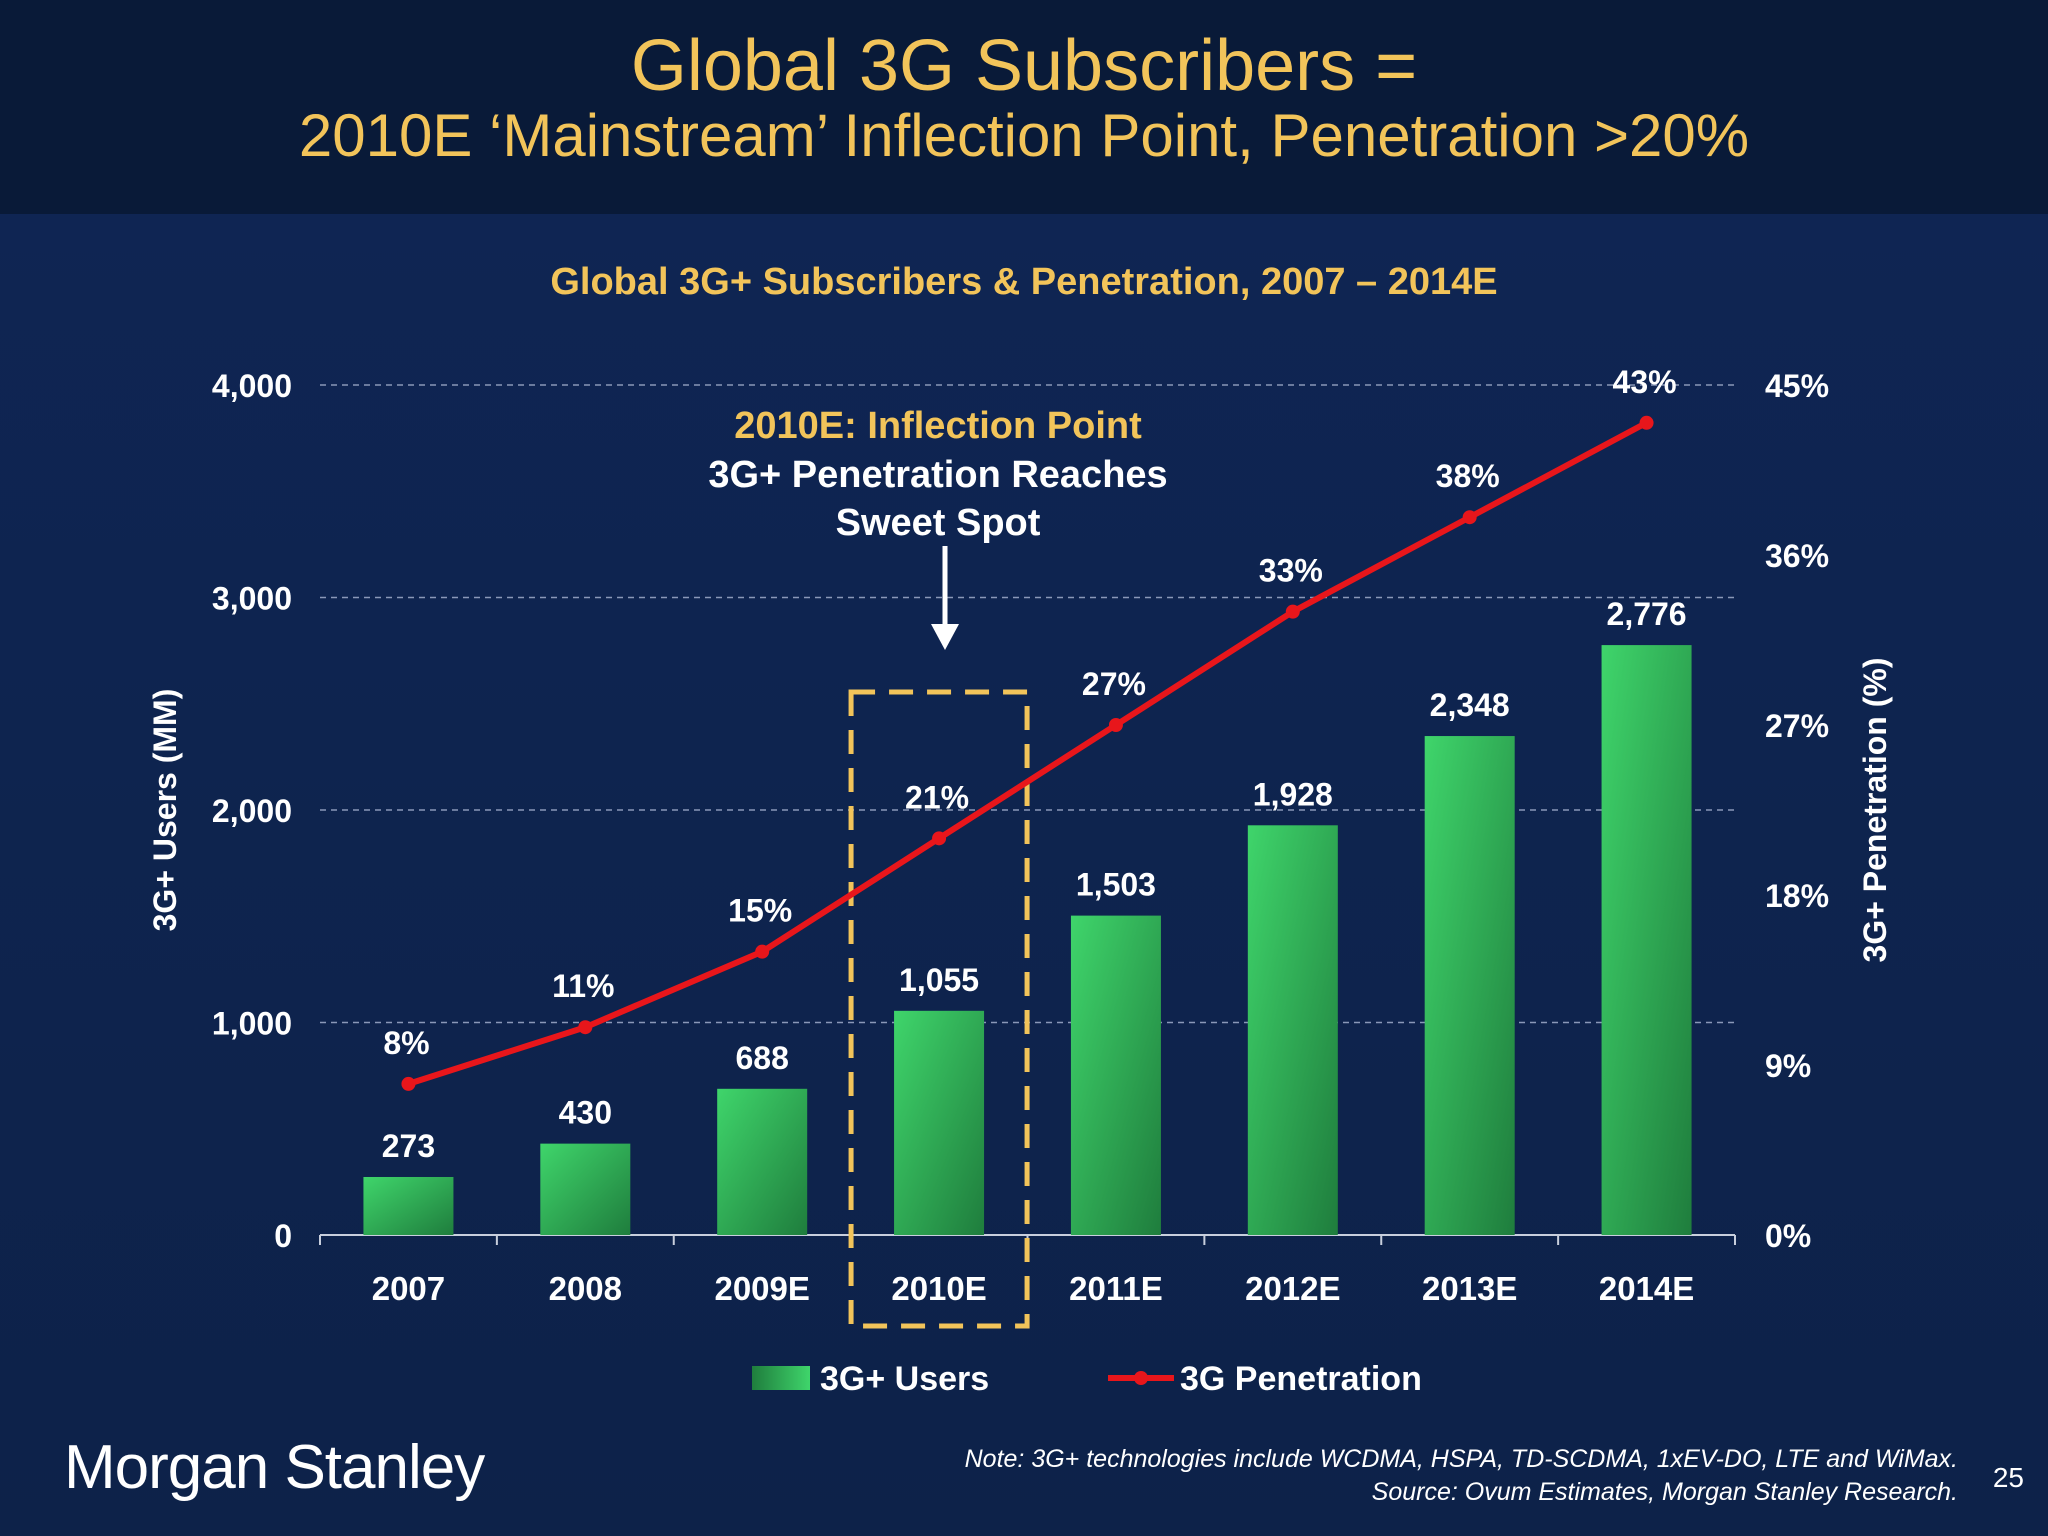 The height and width of the screenshot is (1536, 2048). Describe the element at coordinates (1468, 476) in the screenshot. I see `penetration-label: 38%` at that location.